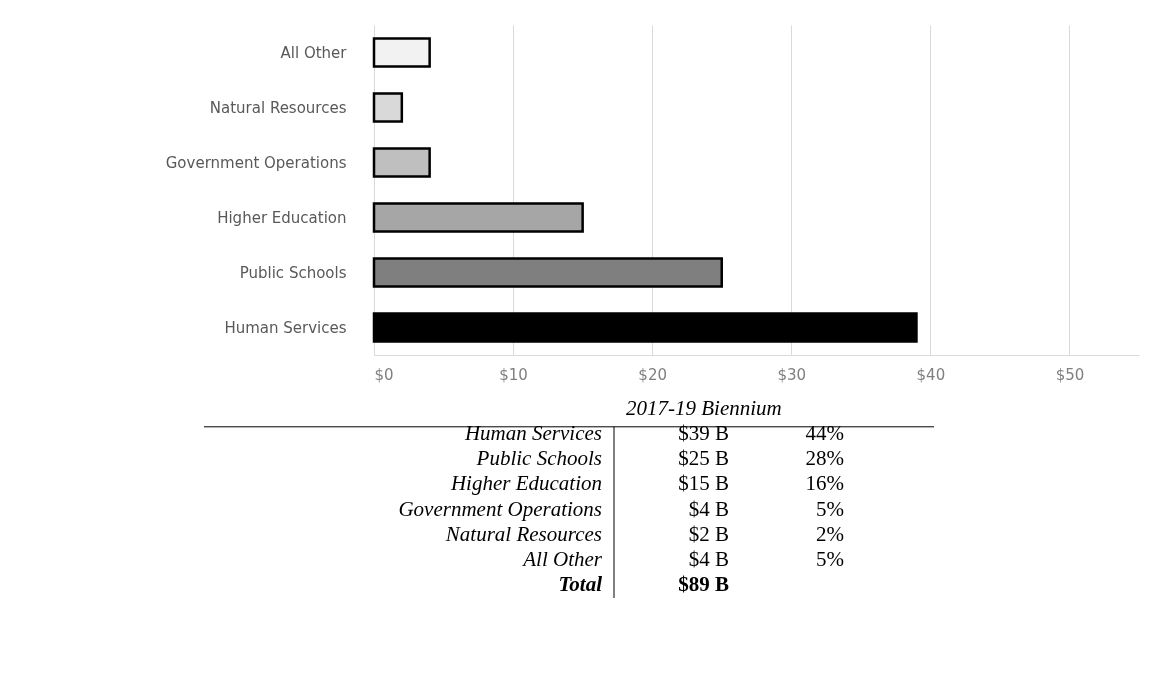 The height and width of the screenshot is (674, 1165). Describe the element at coordinates (282, 217) in the screenshot. I see `y-tick-label: Higher Education` at that location.